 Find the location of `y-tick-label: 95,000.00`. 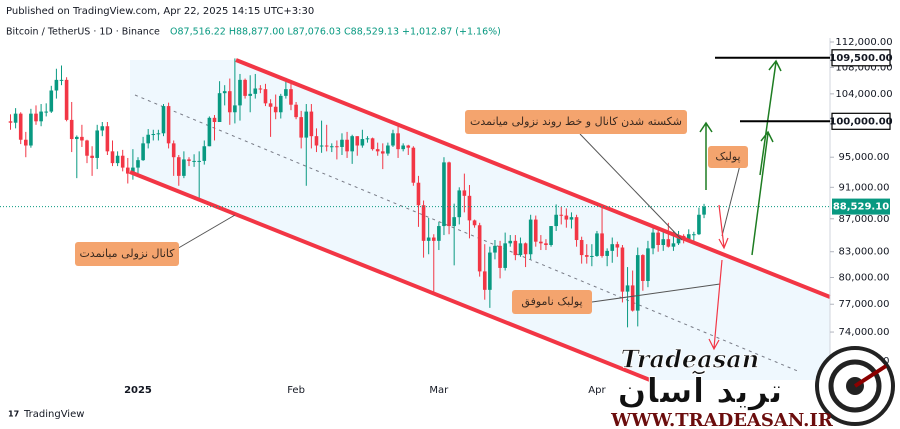

y-tick-label: 95,000.00 is located at coordinates (864, 157).